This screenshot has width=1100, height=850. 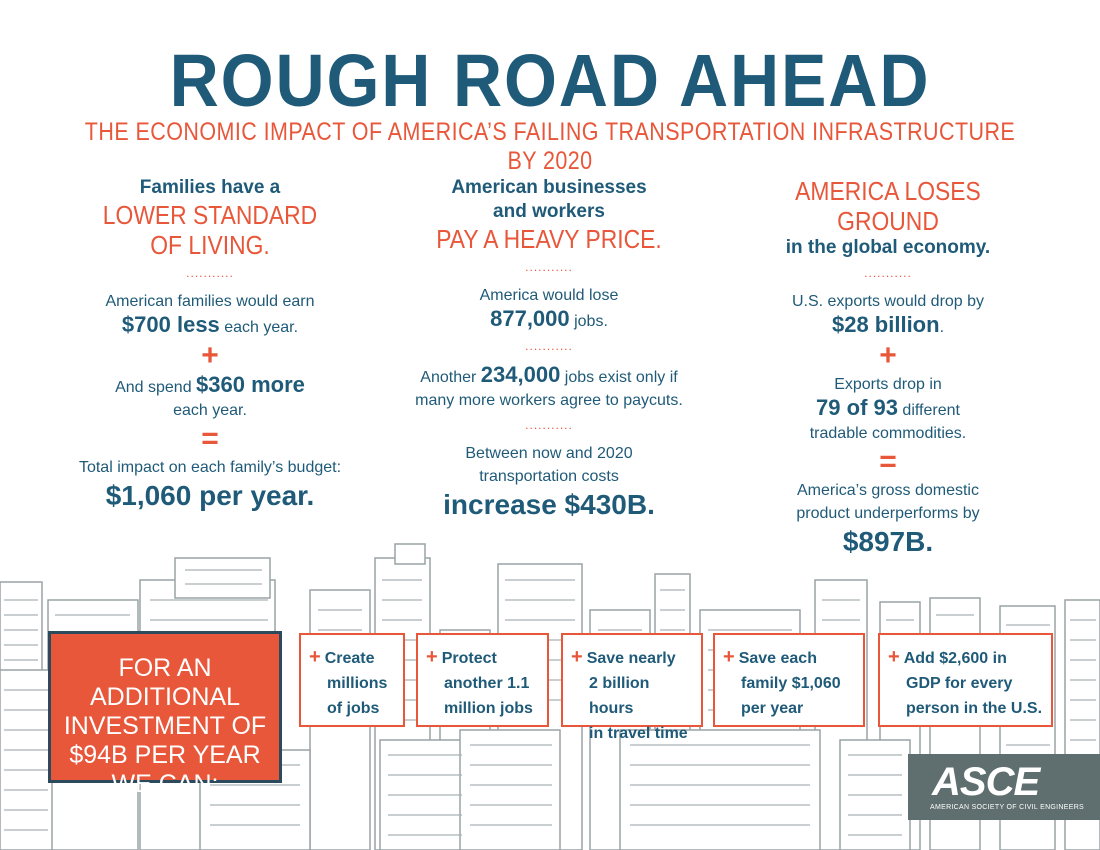 I want to click on benefit-create-jobs: + Create millions of jobs, so click(x=352, y=680).